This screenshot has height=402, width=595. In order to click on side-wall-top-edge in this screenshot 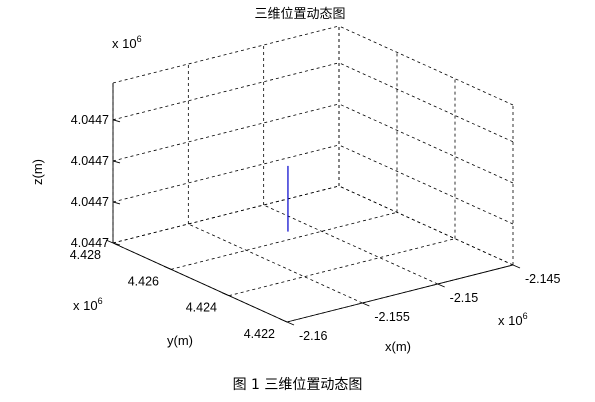, I will do `click(426, 65)`.